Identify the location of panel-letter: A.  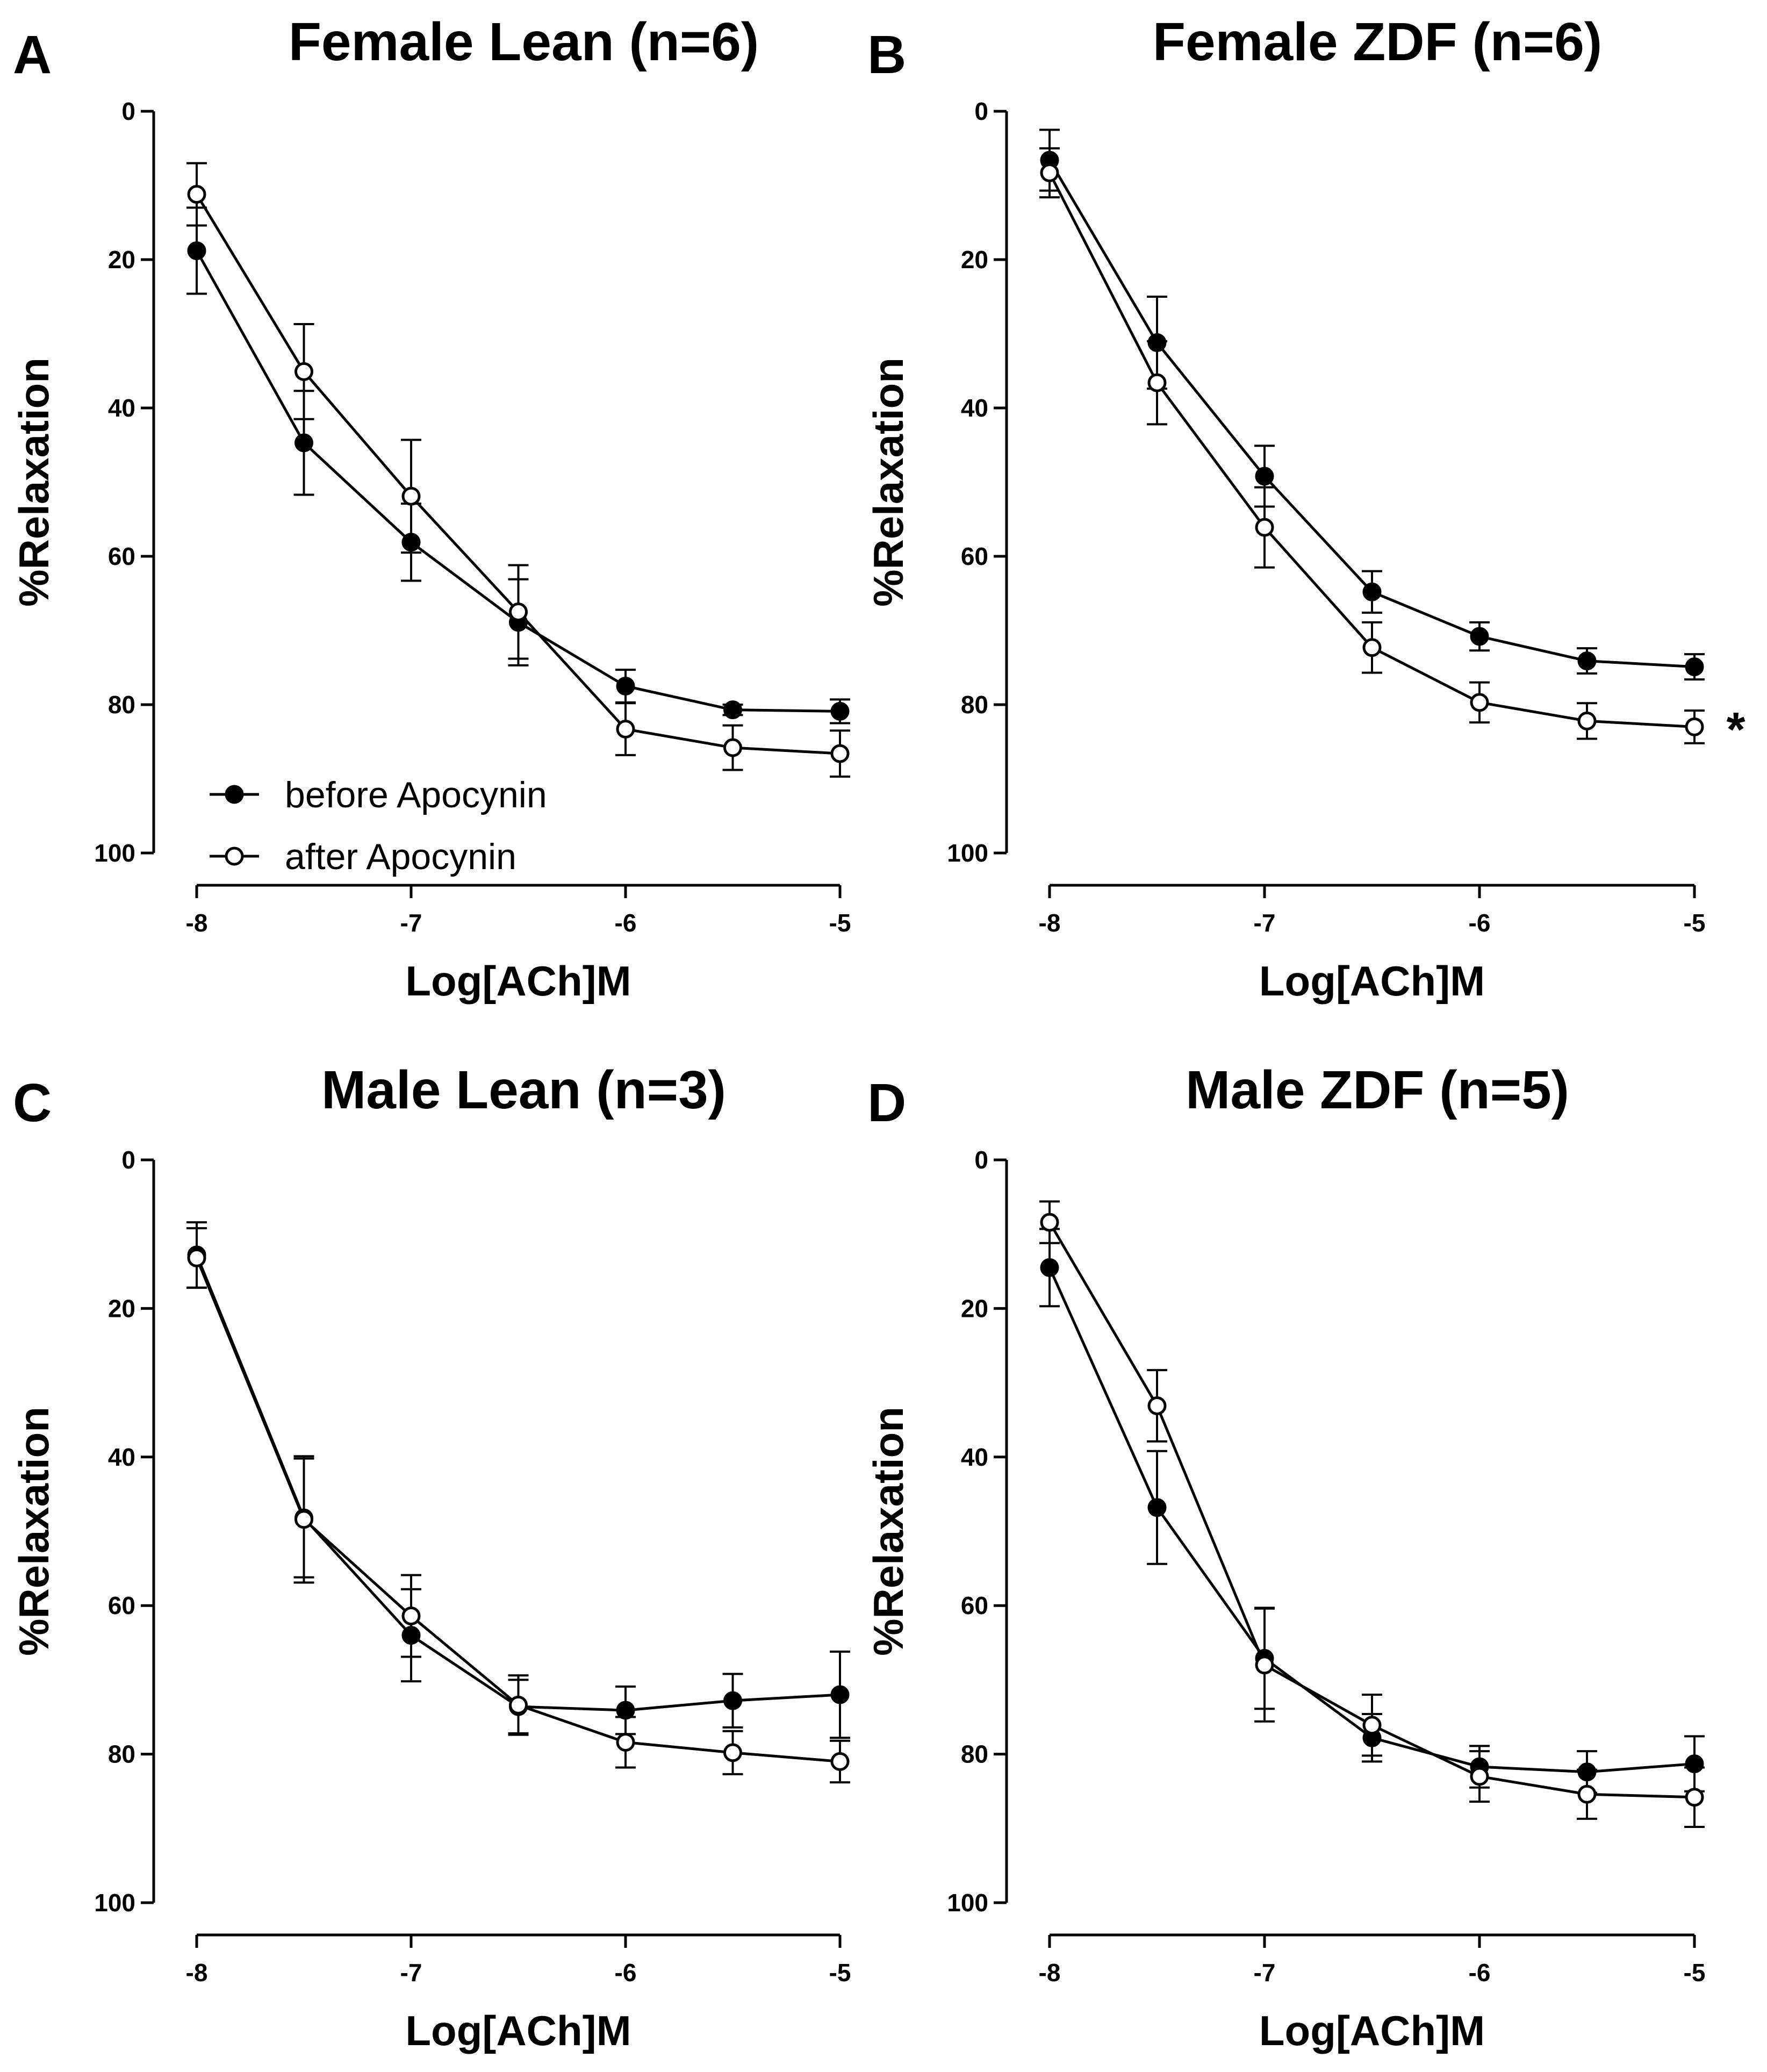
(32, 55).